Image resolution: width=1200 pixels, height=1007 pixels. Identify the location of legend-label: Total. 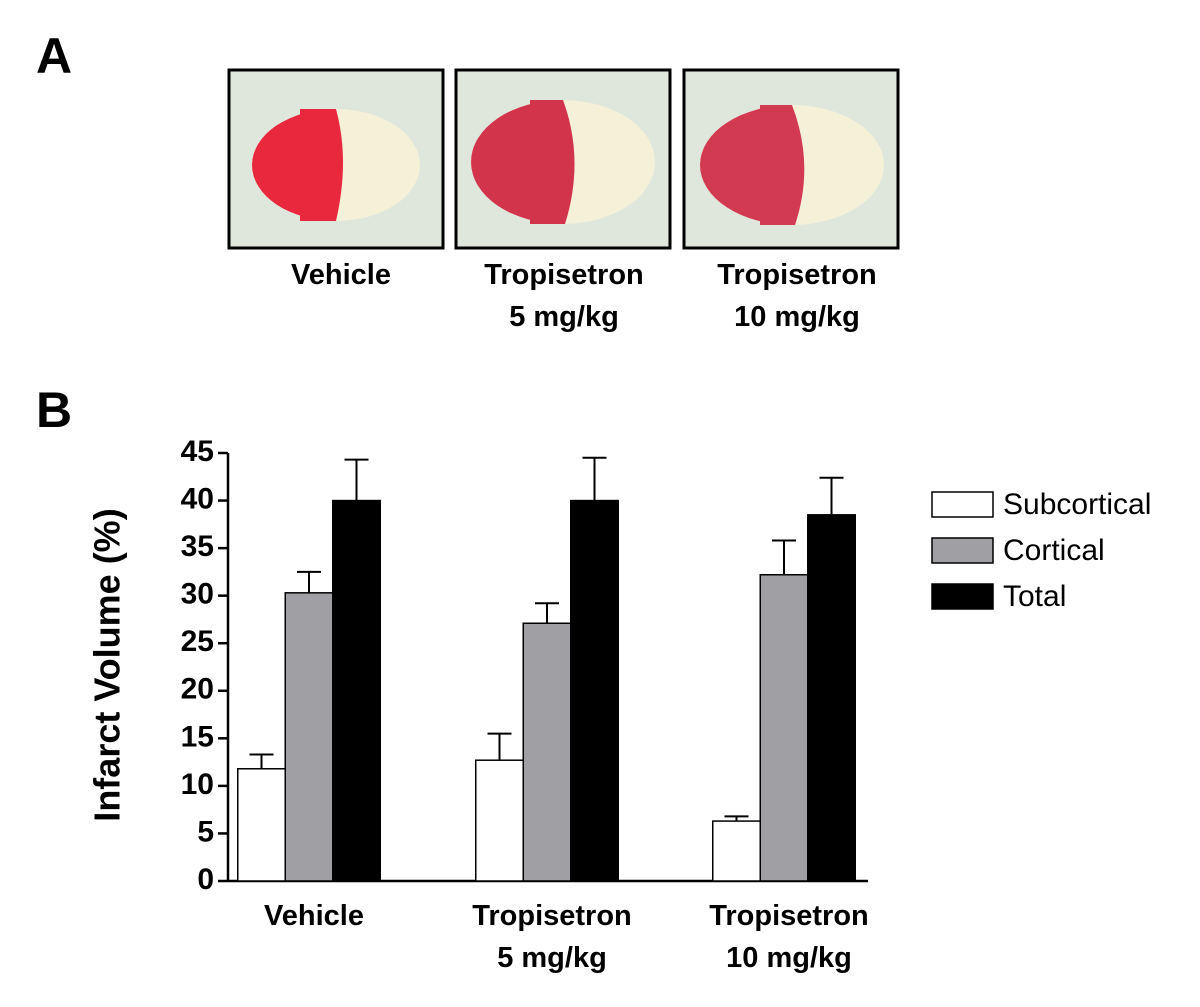
(1034, 596).